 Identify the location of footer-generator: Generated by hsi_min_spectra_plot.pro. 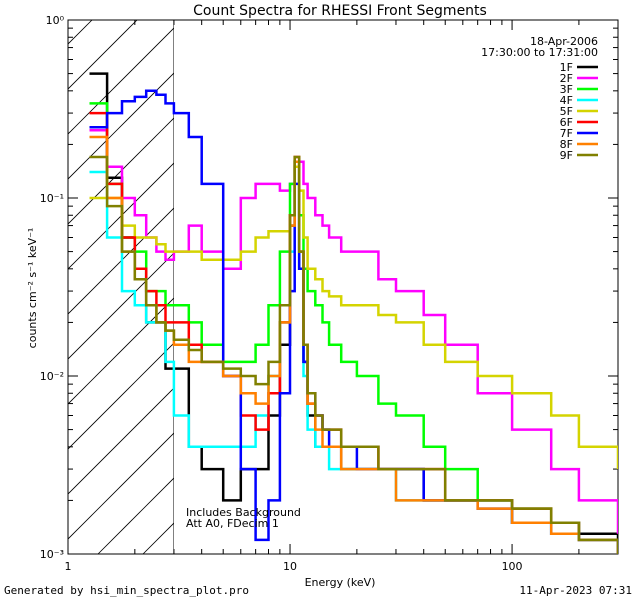
(127, 590).